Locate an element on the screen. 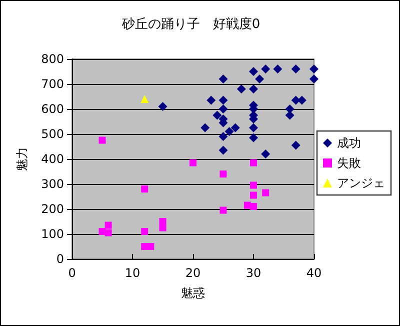 This screenshot has width=400, height=326. y-tick-label: 500 is located at coordinates (52, 134).